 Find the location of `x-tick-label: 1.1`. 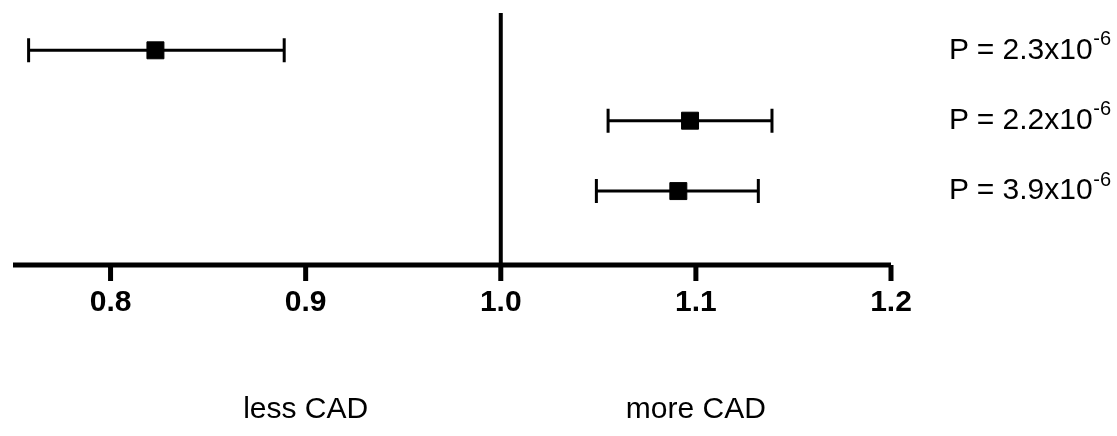

x-tick-label: 1.1 is located at coordinates (696, 301).